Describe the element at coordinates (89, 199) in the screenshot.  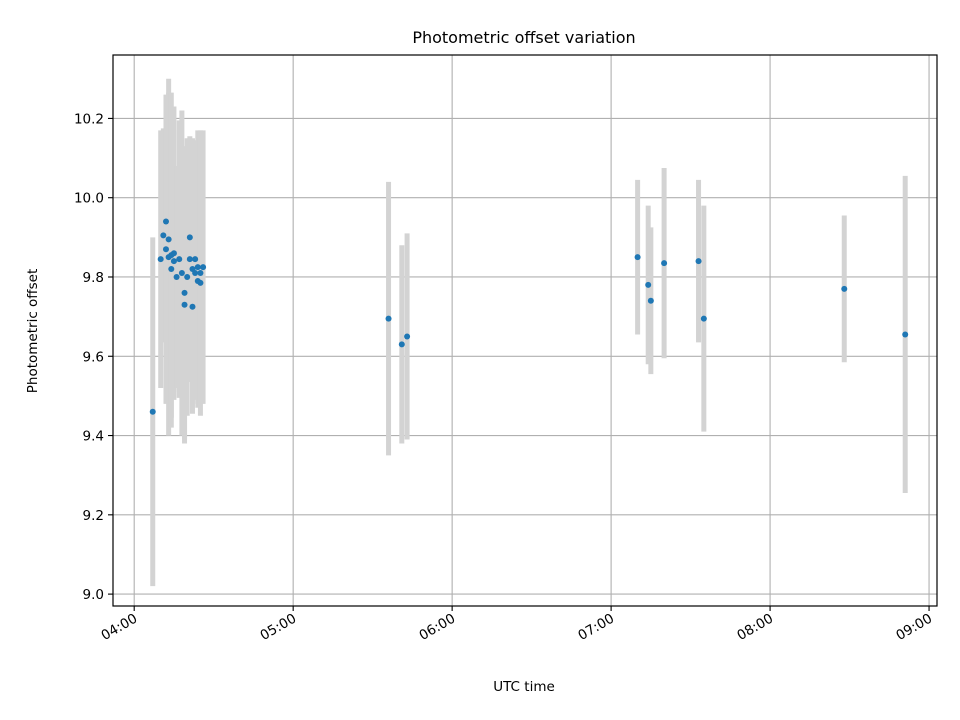
I see `y-tick-label: 10.0` at that location.